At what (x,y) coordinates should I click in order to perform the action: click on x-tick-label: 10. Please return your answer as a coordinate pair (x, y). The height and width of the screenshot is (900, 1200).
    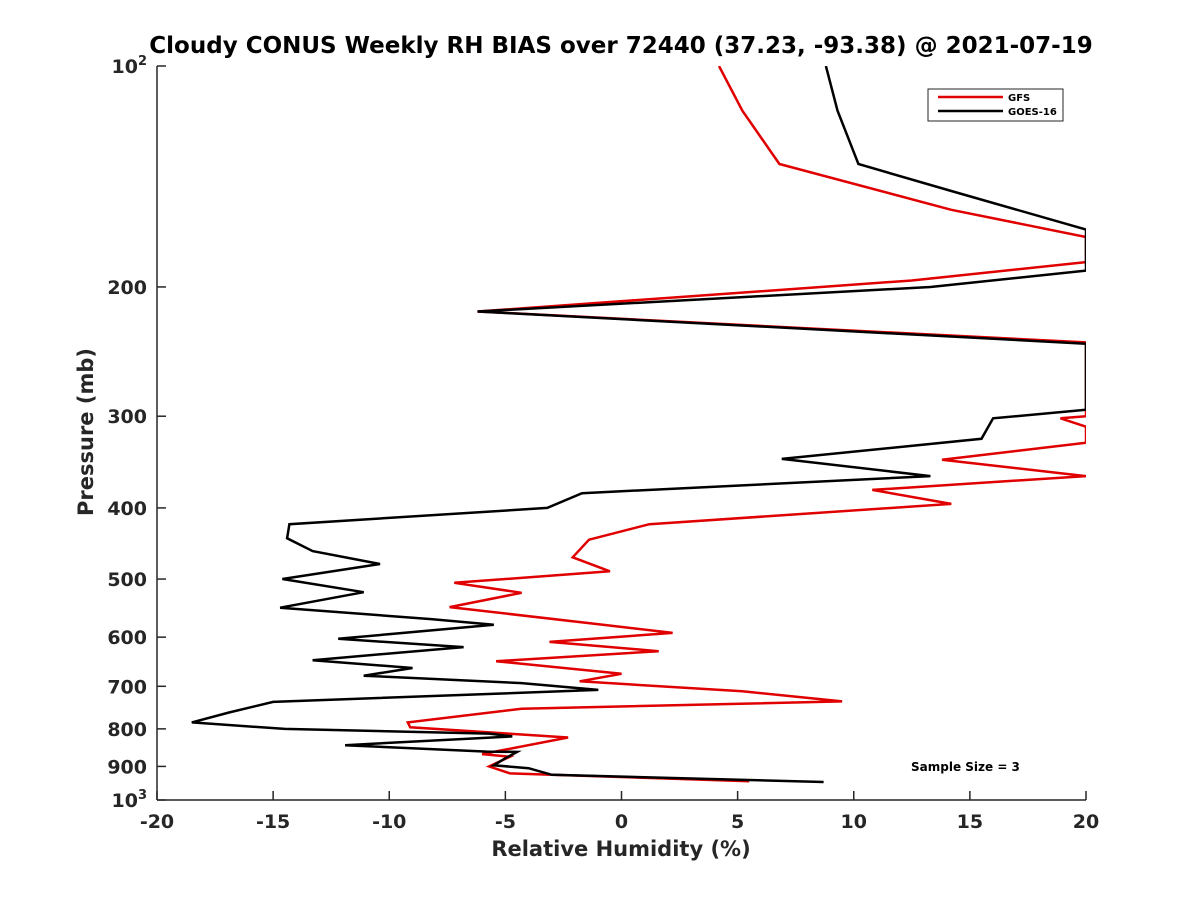
    Looking at the image, I should click on (854, 822).